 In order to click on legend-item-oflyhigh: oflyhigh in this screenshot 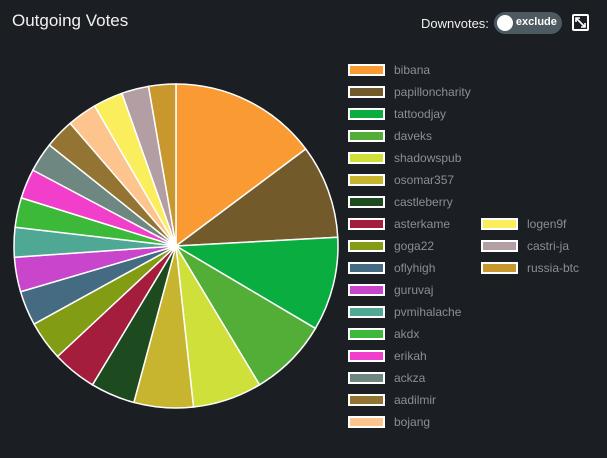, I will do `click(391, 268)`.